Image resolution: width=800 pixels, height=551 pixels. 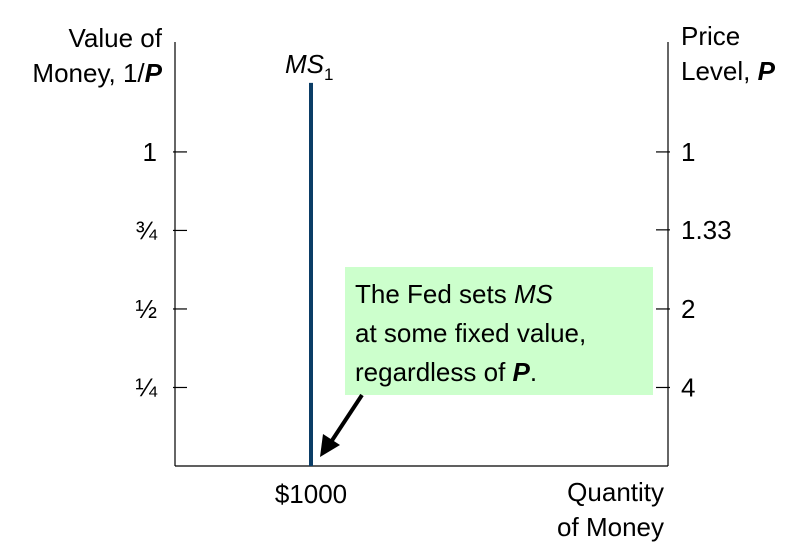 What do you see at coordinates (330, 445) in the screenshot?
I see `arrow-head` at bounding box center [330, 445].